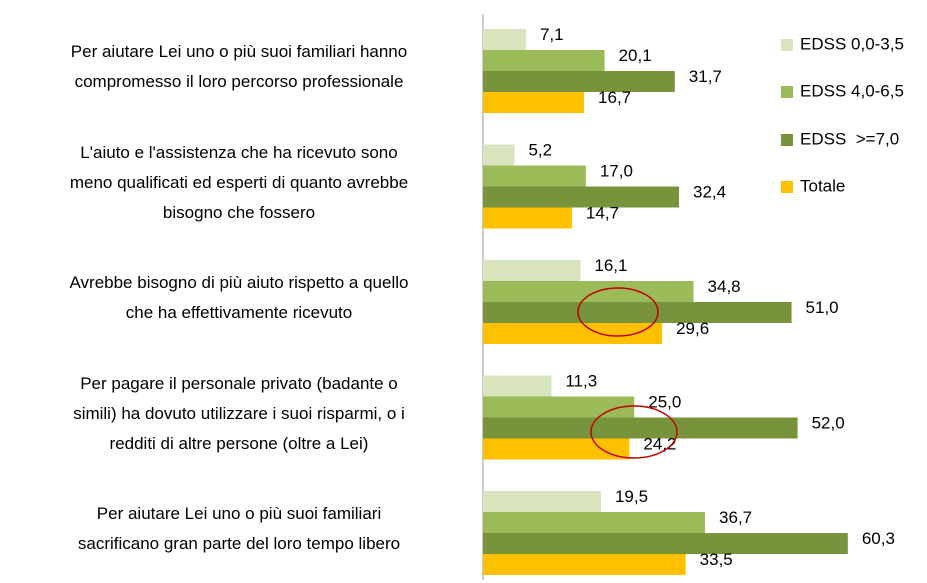 The width and height of the screenshot is (927, 583). What do you see at coordinates (540, 149) in the screenshot?
I see `value-label: 5,2` at bounding box center [540, 149].